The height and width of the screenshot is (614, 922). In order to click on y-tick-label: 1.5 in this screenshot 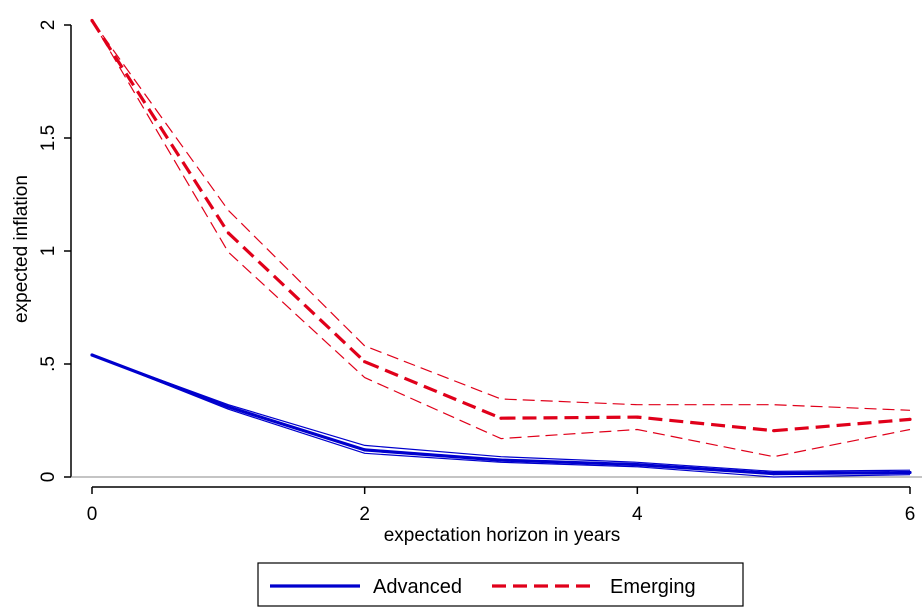, I will do `click(48, 138)`.